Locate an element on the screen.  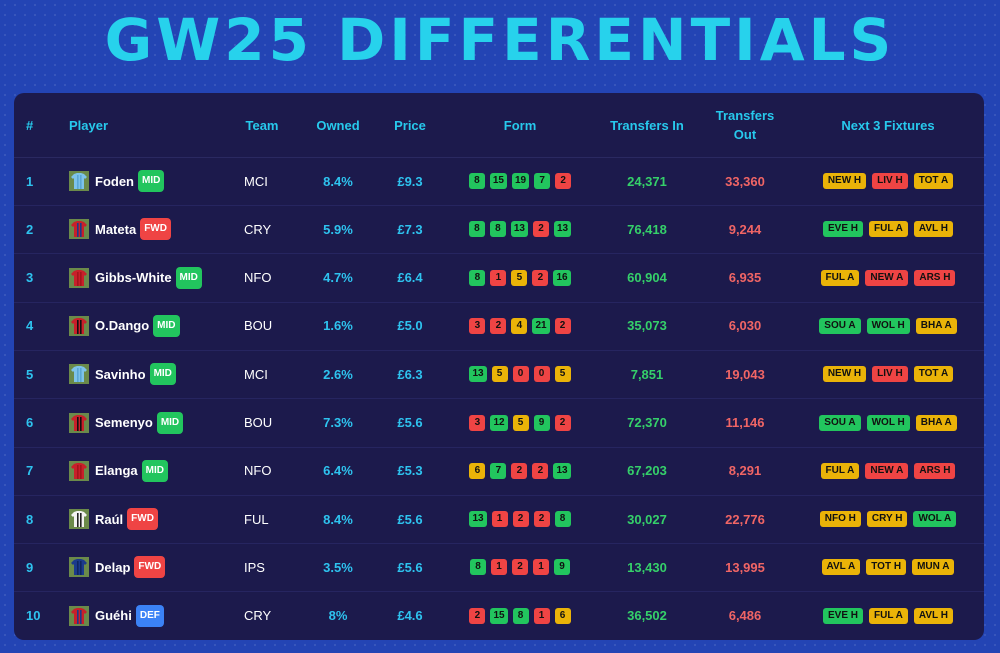
fixture-badge: BHA A is located at coordinates (936, 325).